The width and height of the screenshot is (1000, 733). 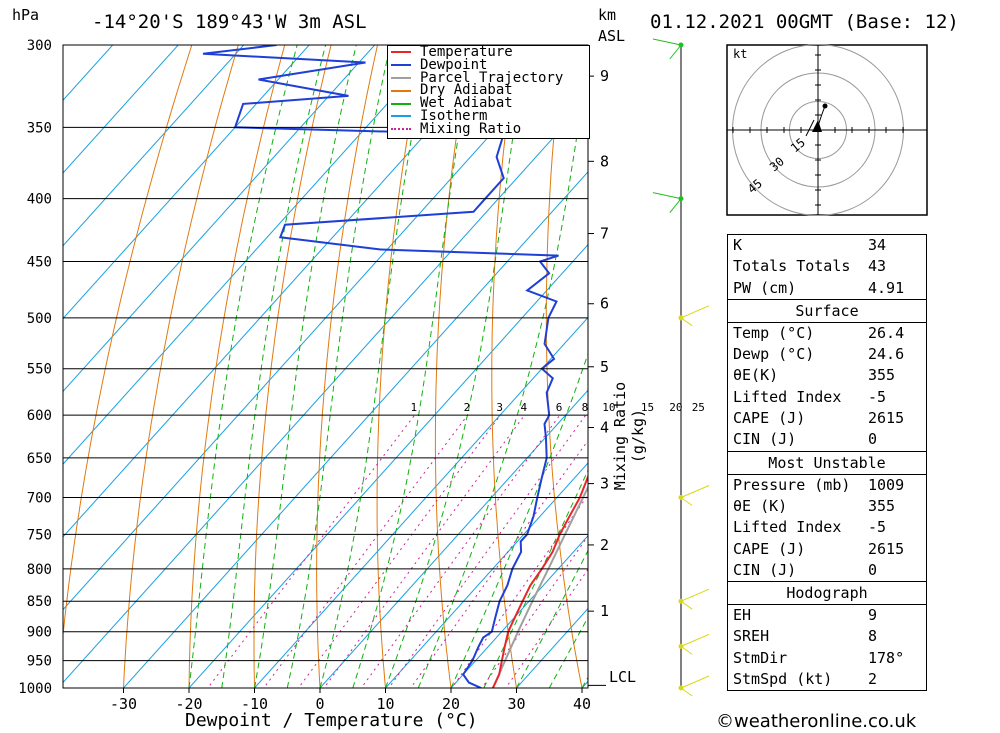 I want to click on mixing-ratio-label: 8, so click(x=585, y=407).